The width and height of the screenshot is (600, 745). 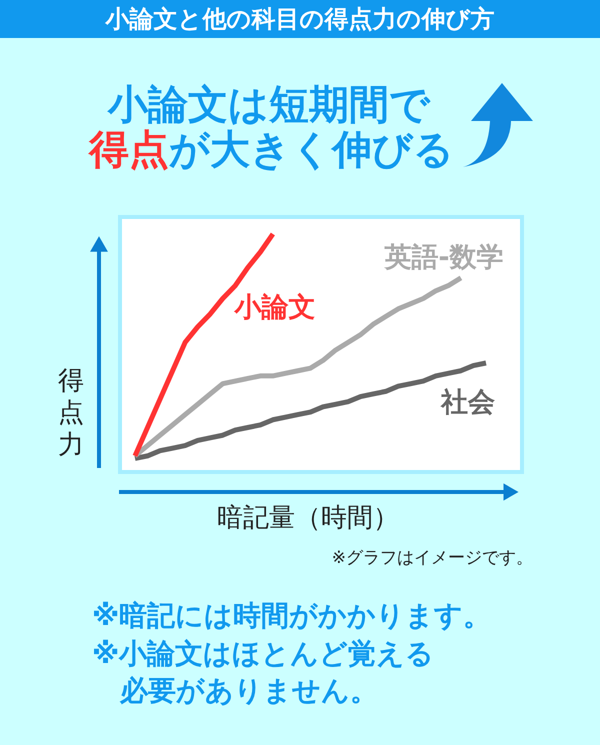 I want to click on text: ※グラフはイメージです。, so click(x=432, y=558).